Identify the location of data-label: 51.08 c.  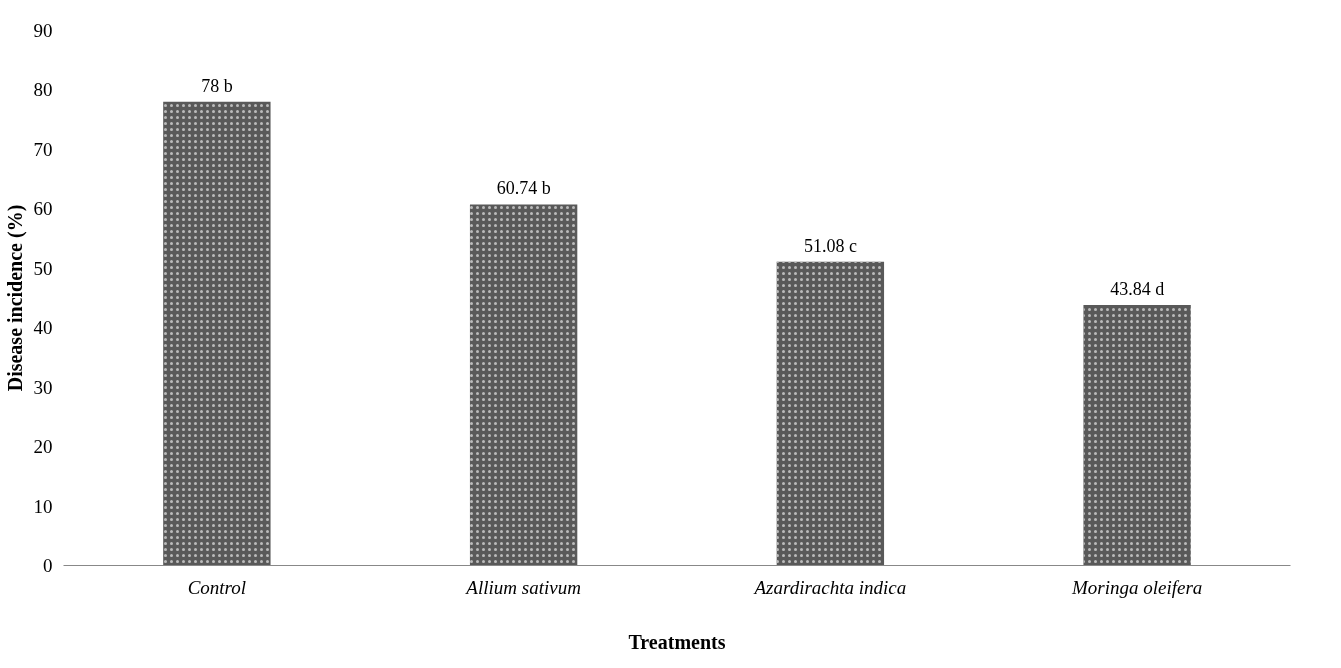
(830, 245).